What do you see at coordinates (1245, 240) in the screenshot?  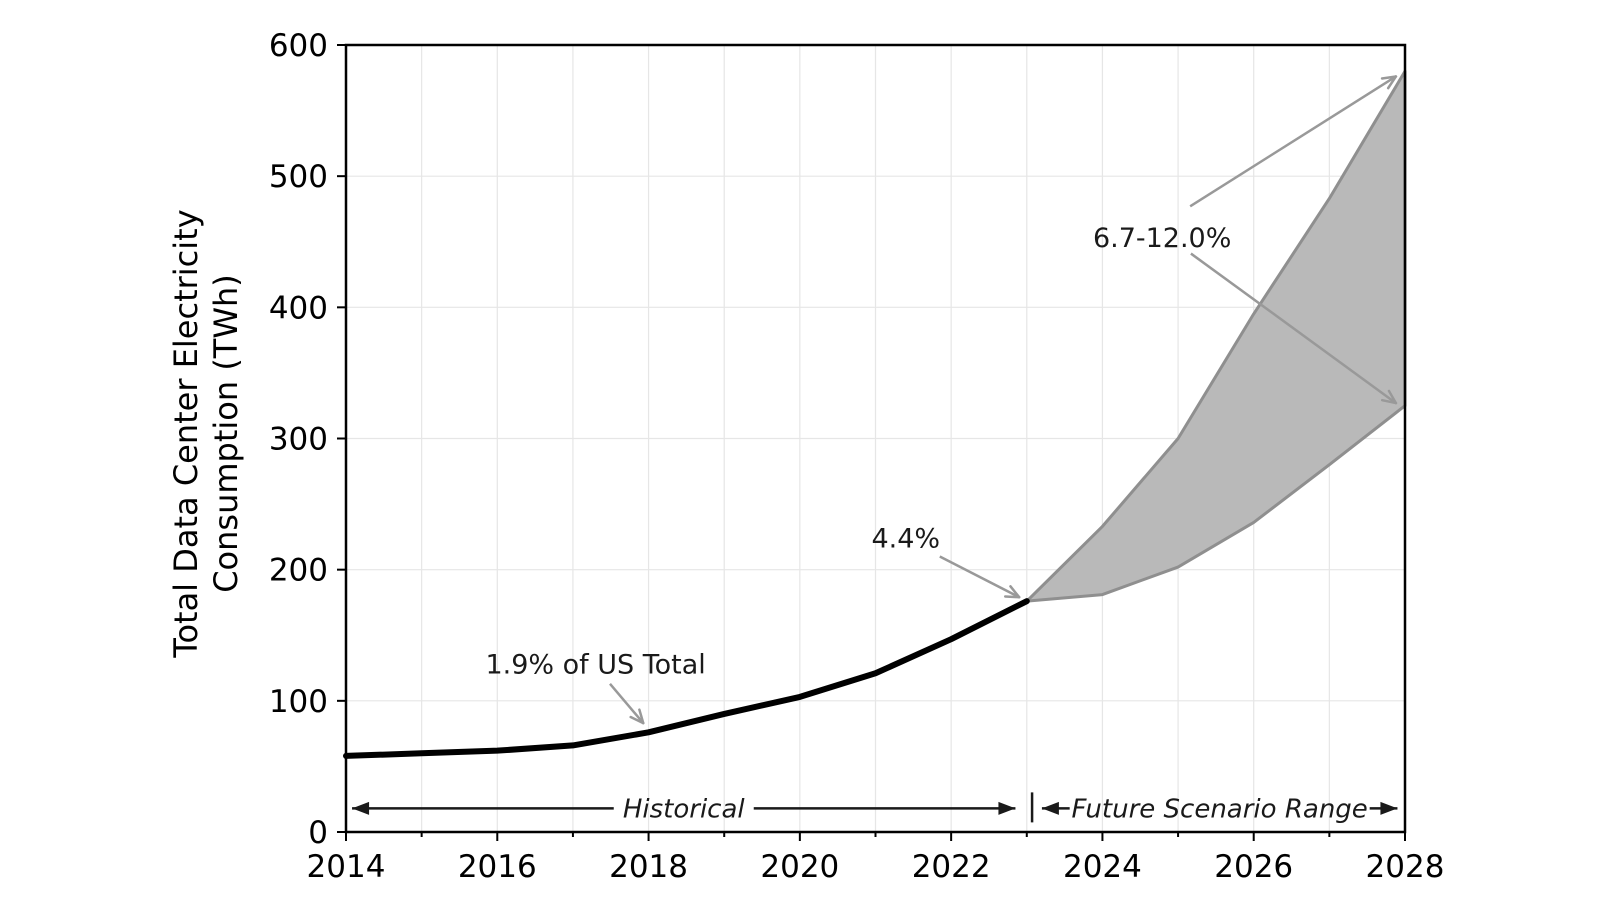 I see `annotation-pct-2028: 6.7-12.0%` at bounding box center [1245, 240].